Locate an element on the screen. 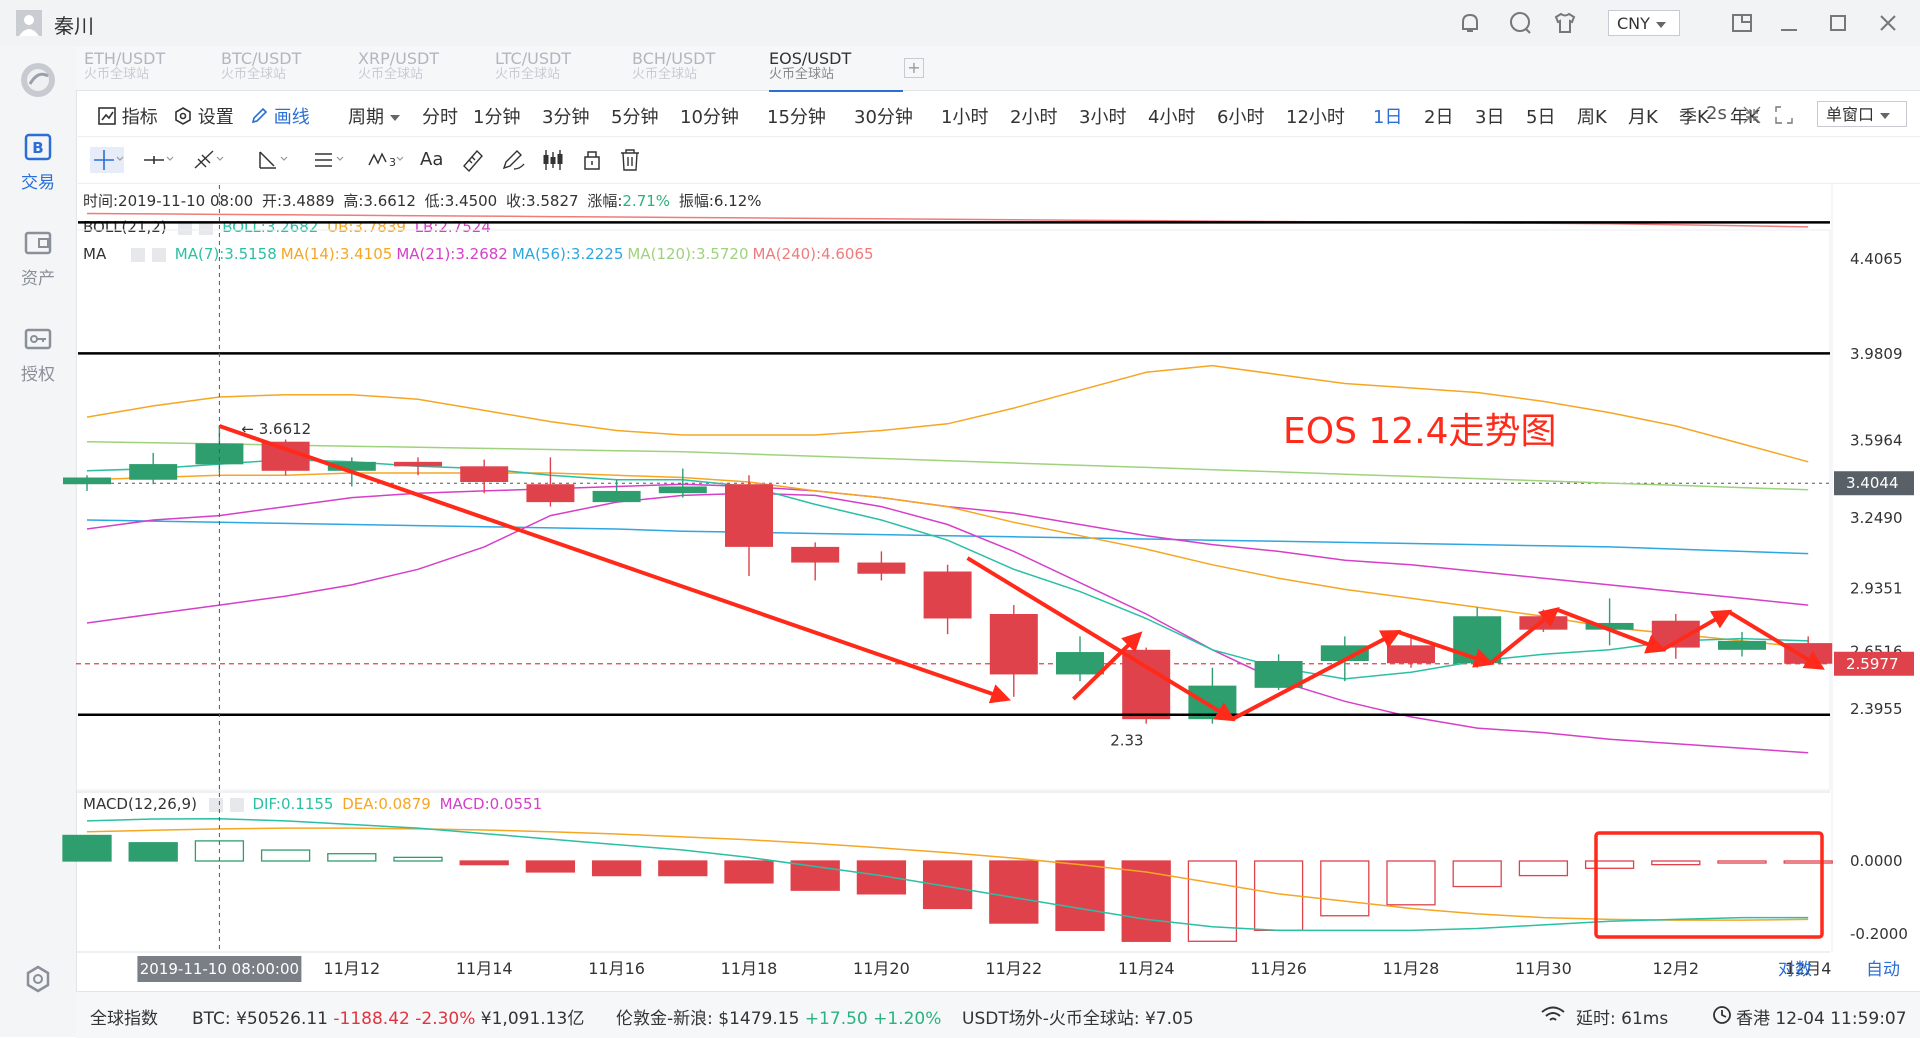  lock-tool is located at coordinates (597, 160).